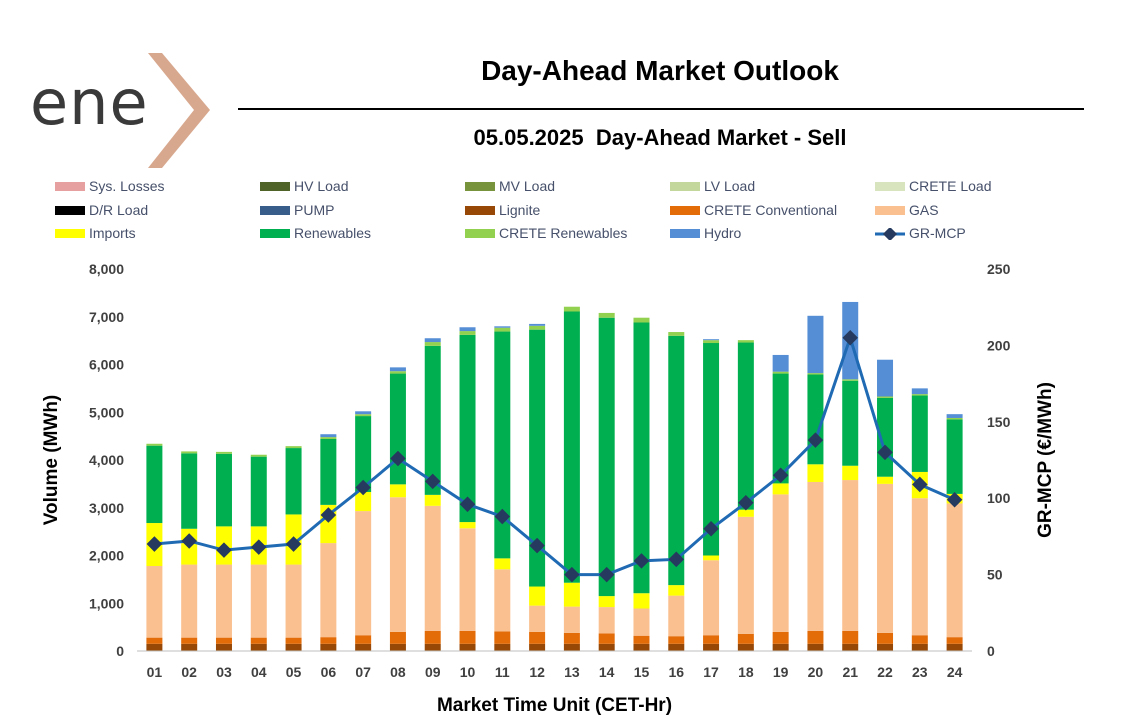  Describe the element at coordinates (999, 422) in the screenshot. I see `y2-tick-label: 150` at that location.